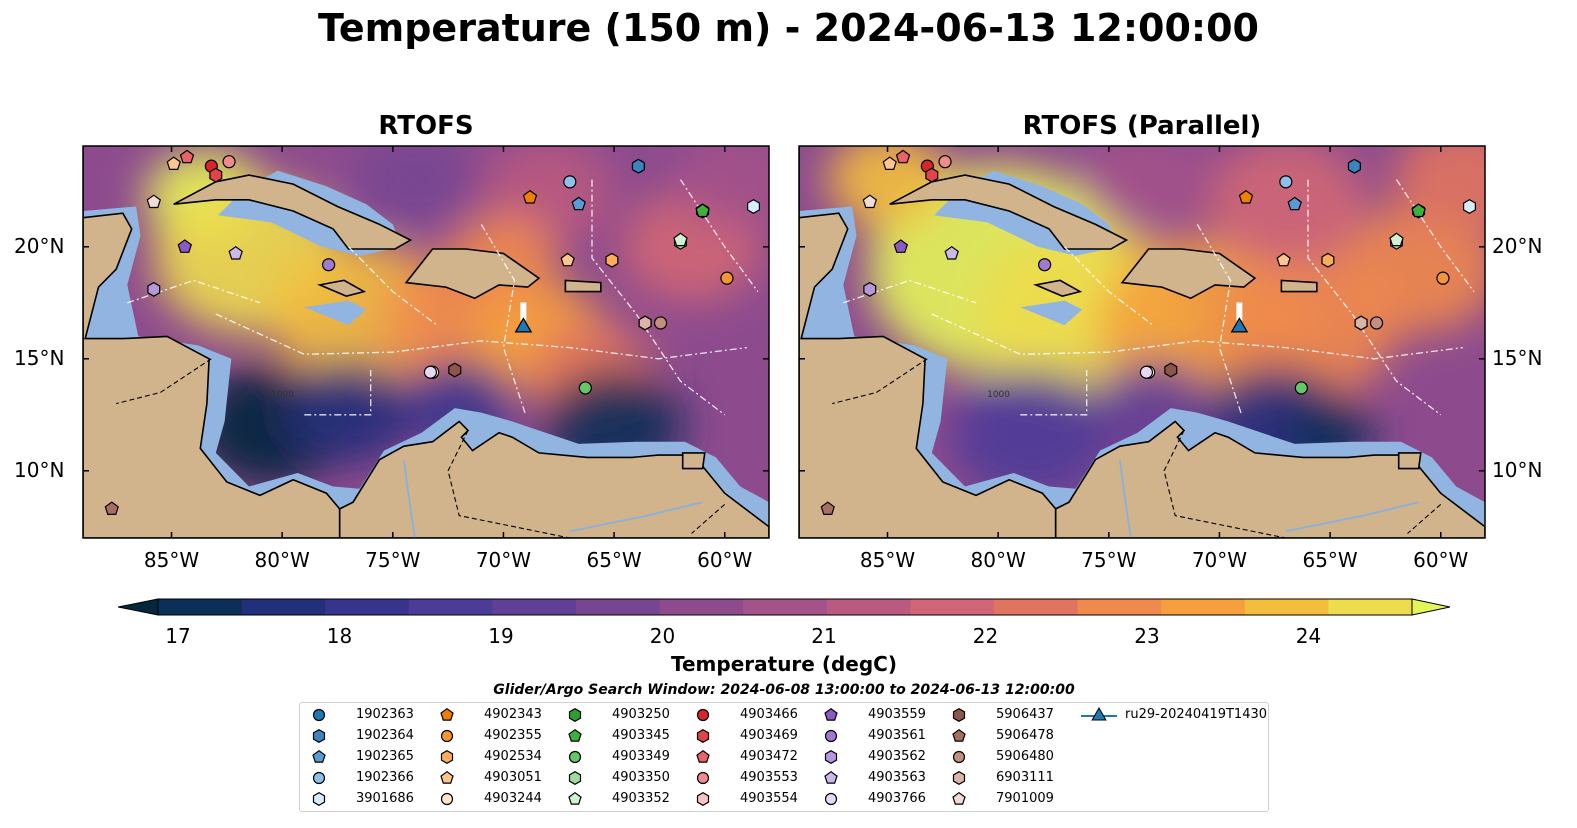 The width and height of the screenshot is (1577, 828). I want to click on shelf-region, so click(335, 313).